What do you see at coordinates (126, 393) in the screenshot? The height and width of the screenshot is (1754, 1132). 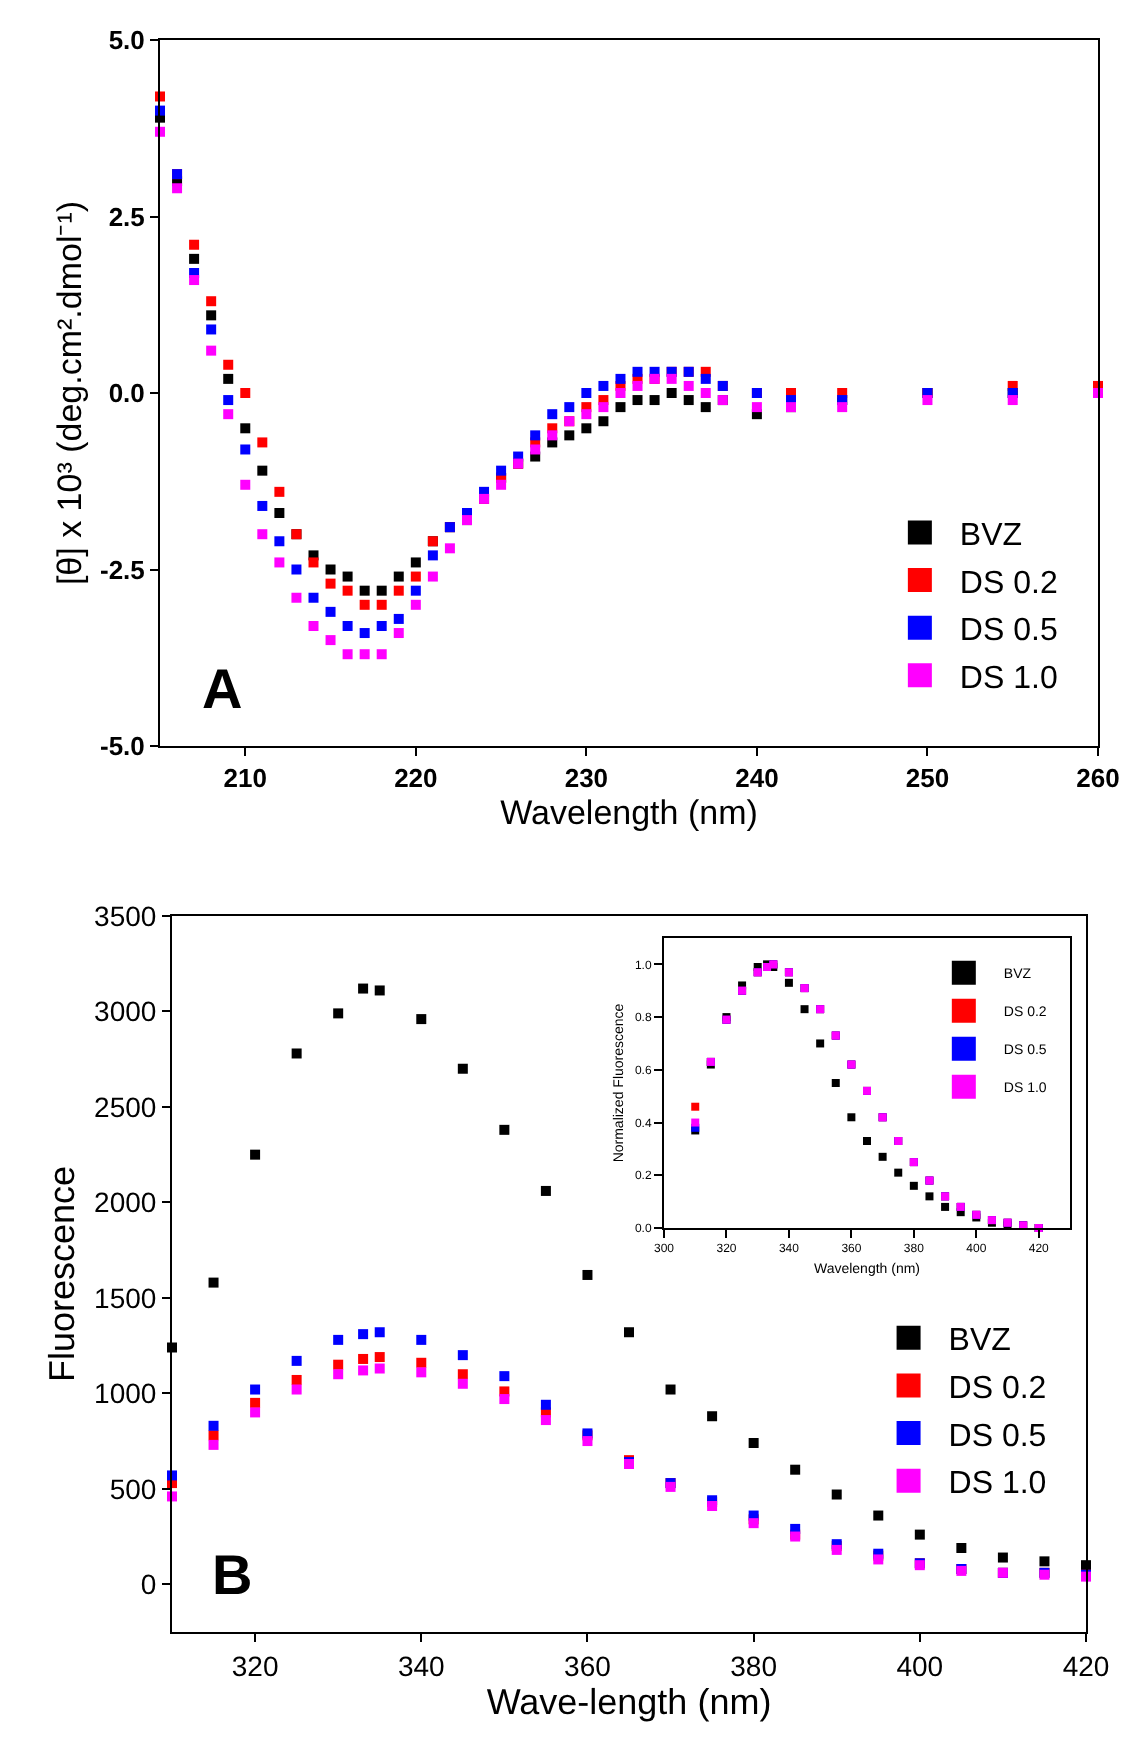 I see `y-tick-label: 0.0` at bounding box center [126, 393].